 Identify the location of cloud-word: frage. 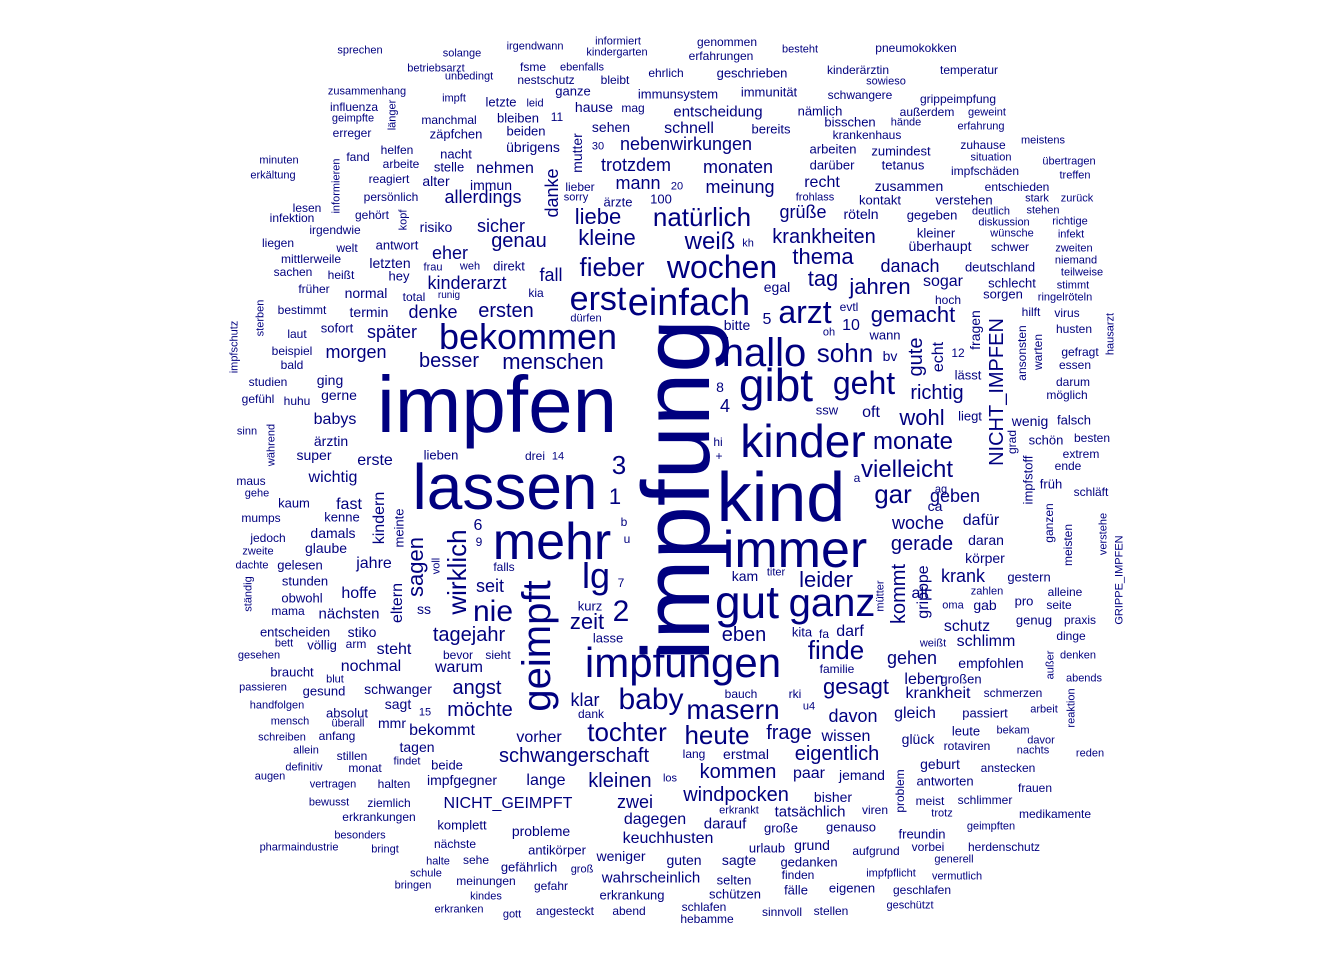
(789, 733).